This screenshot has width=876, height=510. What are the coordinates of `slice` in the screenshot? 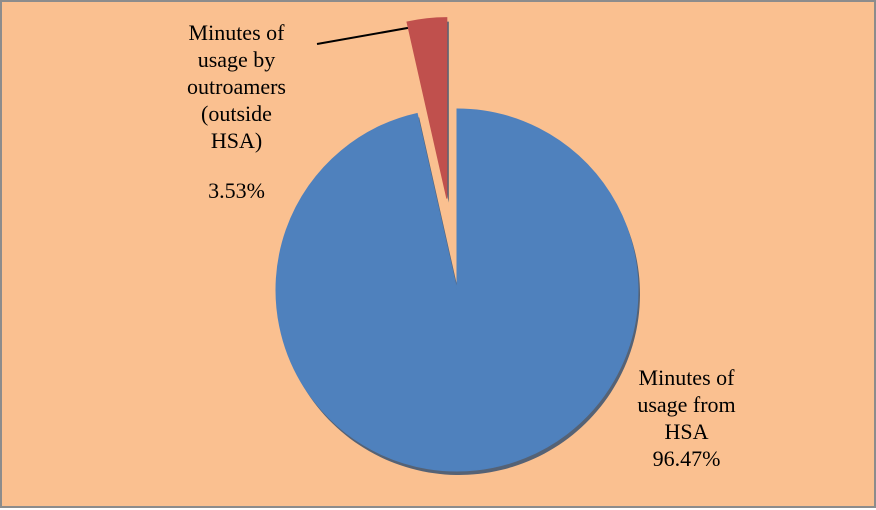 It's located at (427, 108).